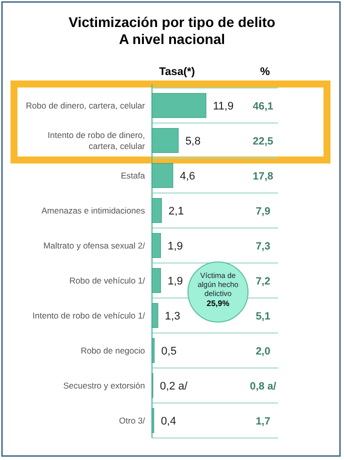  I want to click on x-axis-title: Tasa(*), so click(177, 72).